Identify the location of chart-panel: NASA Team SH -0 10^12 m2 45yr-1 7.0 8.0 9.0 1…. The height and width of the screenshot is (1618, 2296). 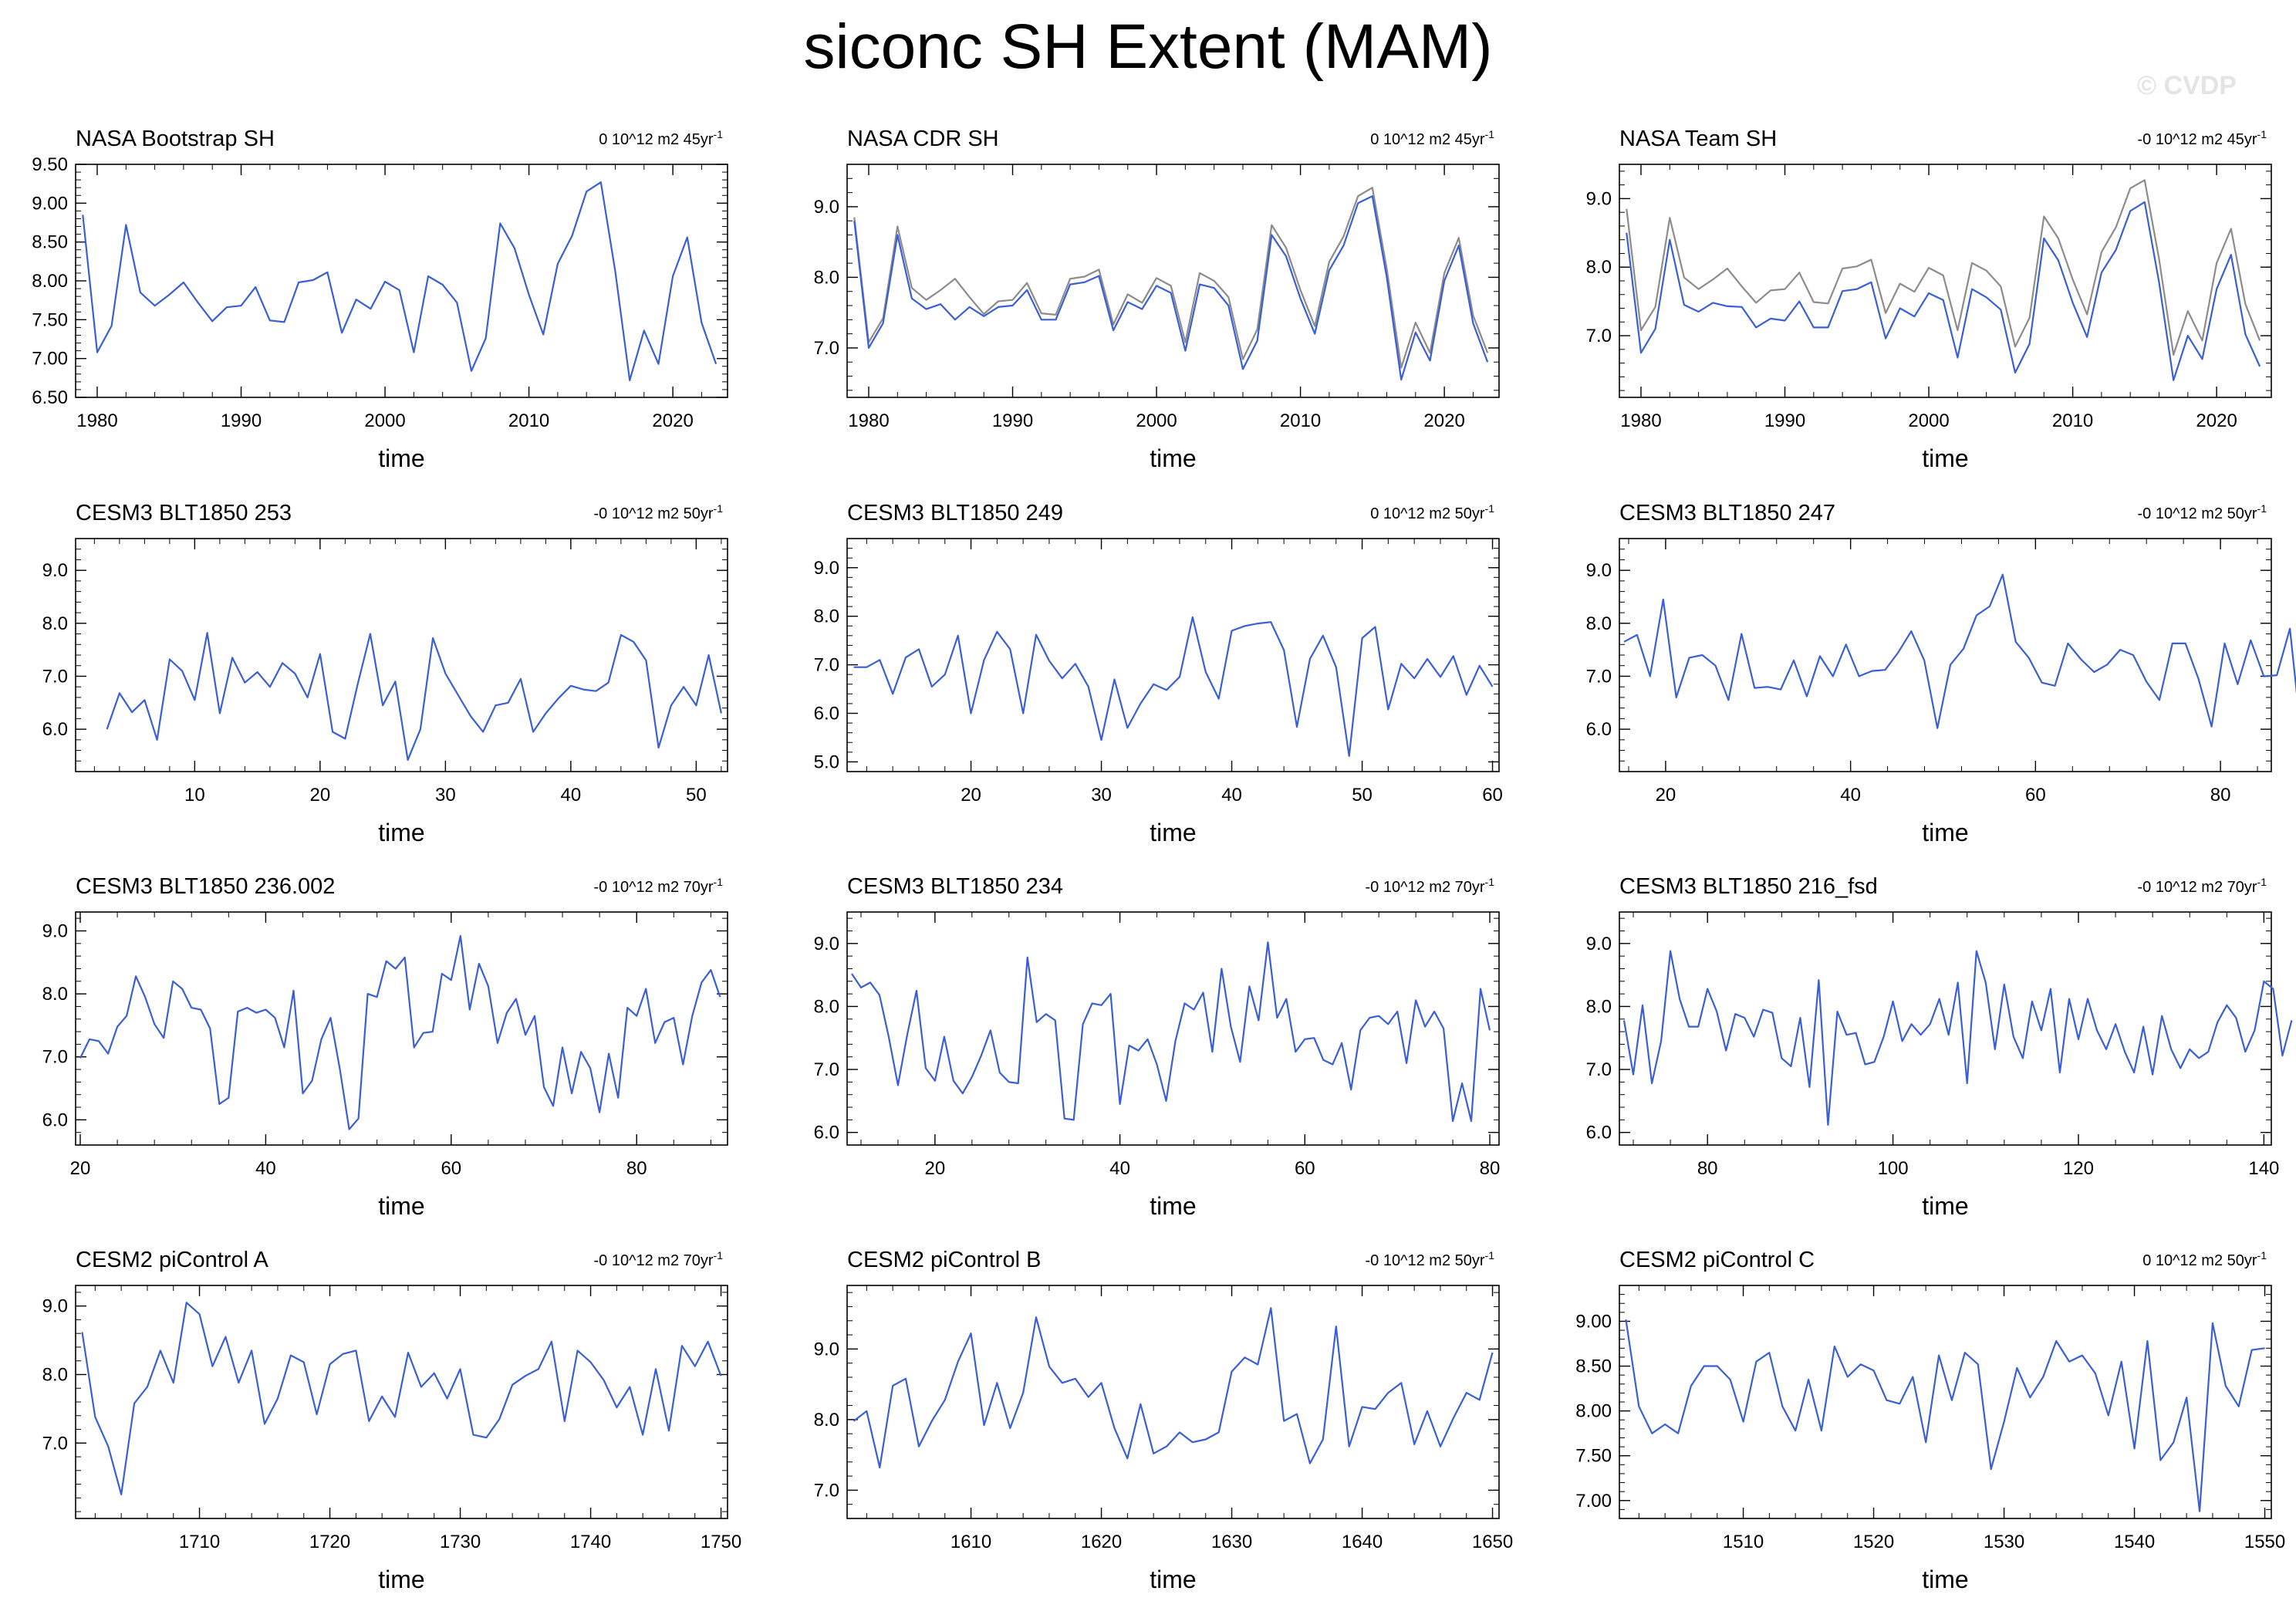
(1929, 299).